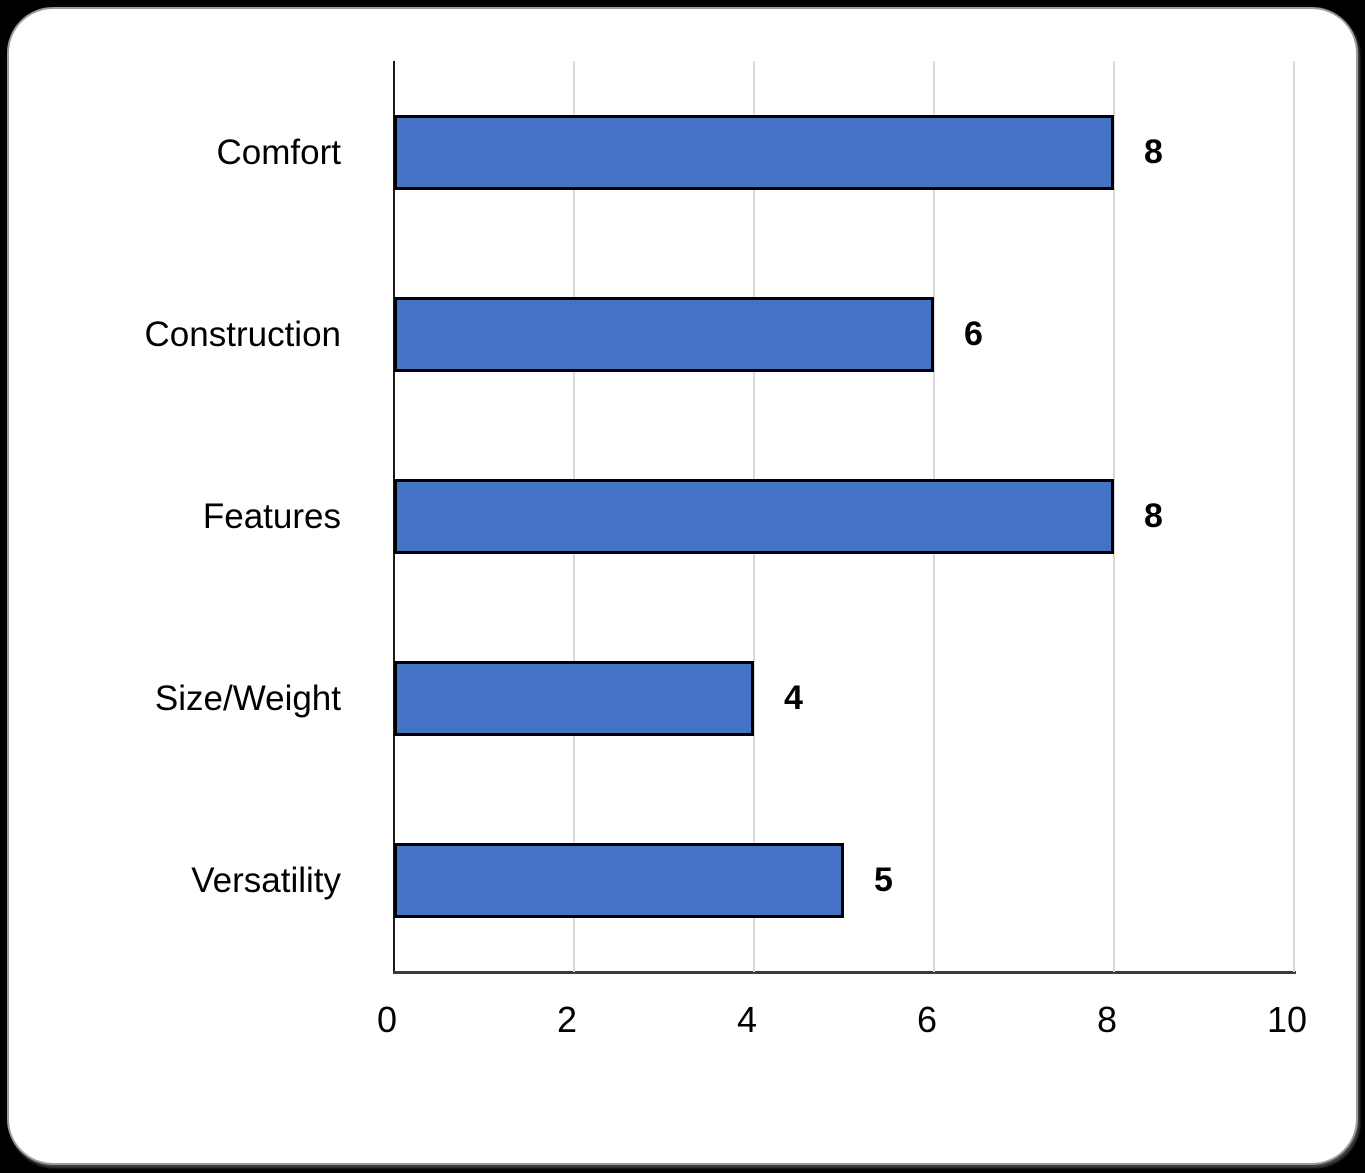 The image size is (1365, 1173). Describe the element at coordinates (927, 1019) in the screenshot. I see `x-tick-label-6: 6` at that location.